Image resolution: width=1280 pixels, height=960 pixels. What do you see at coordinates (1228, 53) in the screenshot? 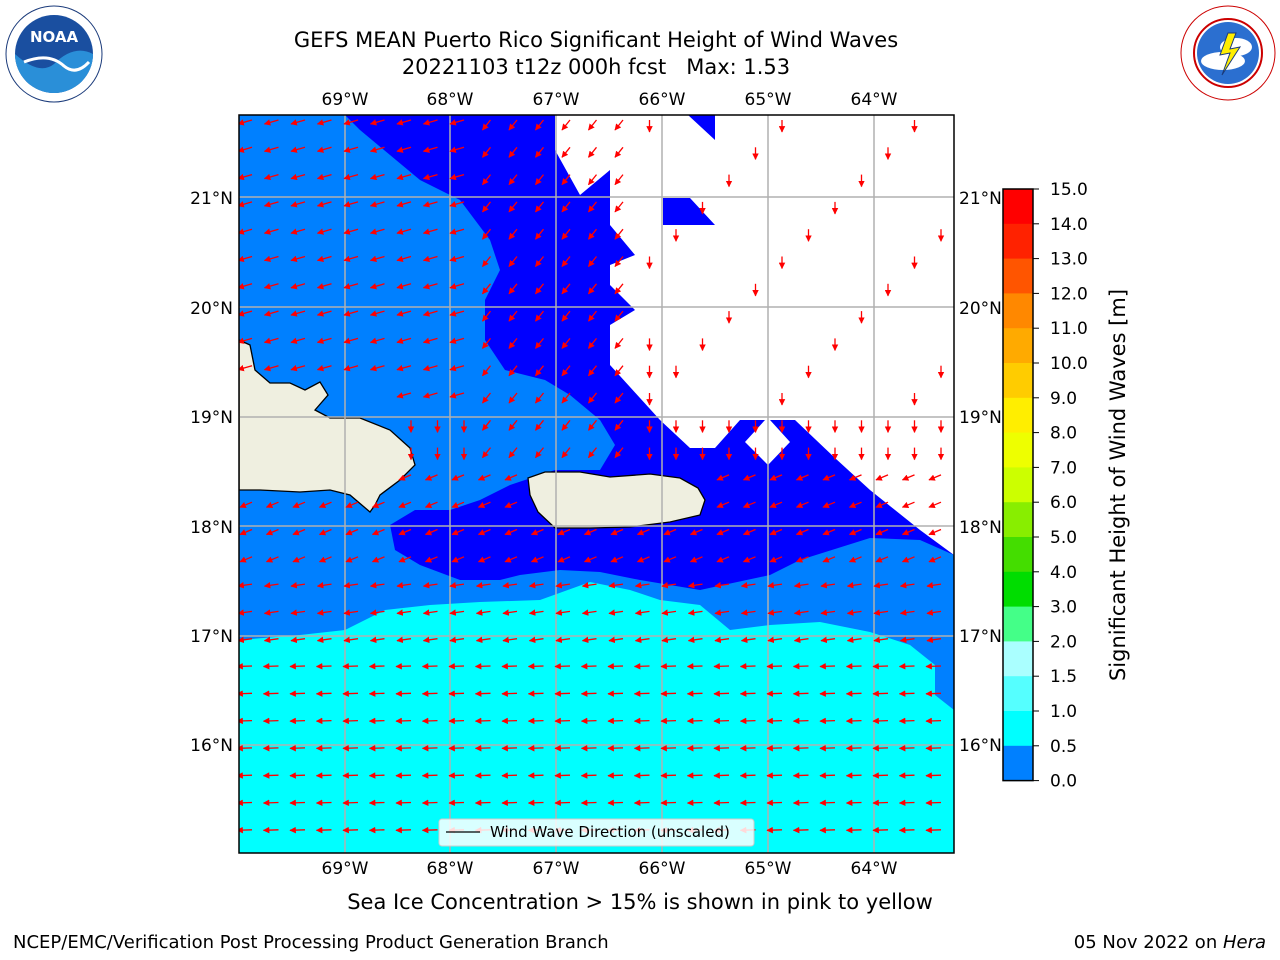
I see `nws-logo` at bounding box center [1228, 53].